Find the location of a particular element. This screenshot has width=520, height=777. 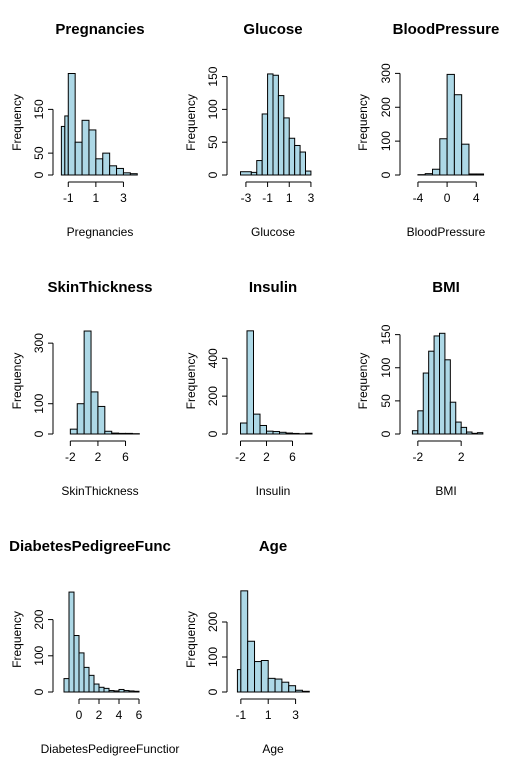

chart-title: Insulin is located at coordinates (273, 287).